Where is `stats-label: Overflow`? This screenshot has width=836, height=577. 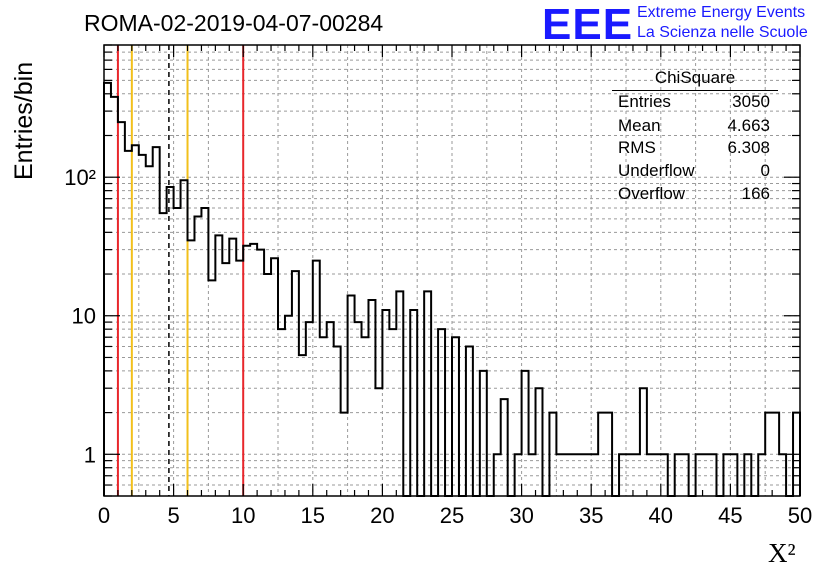
stats-label: Overflow is located at coordinates (652, 193).